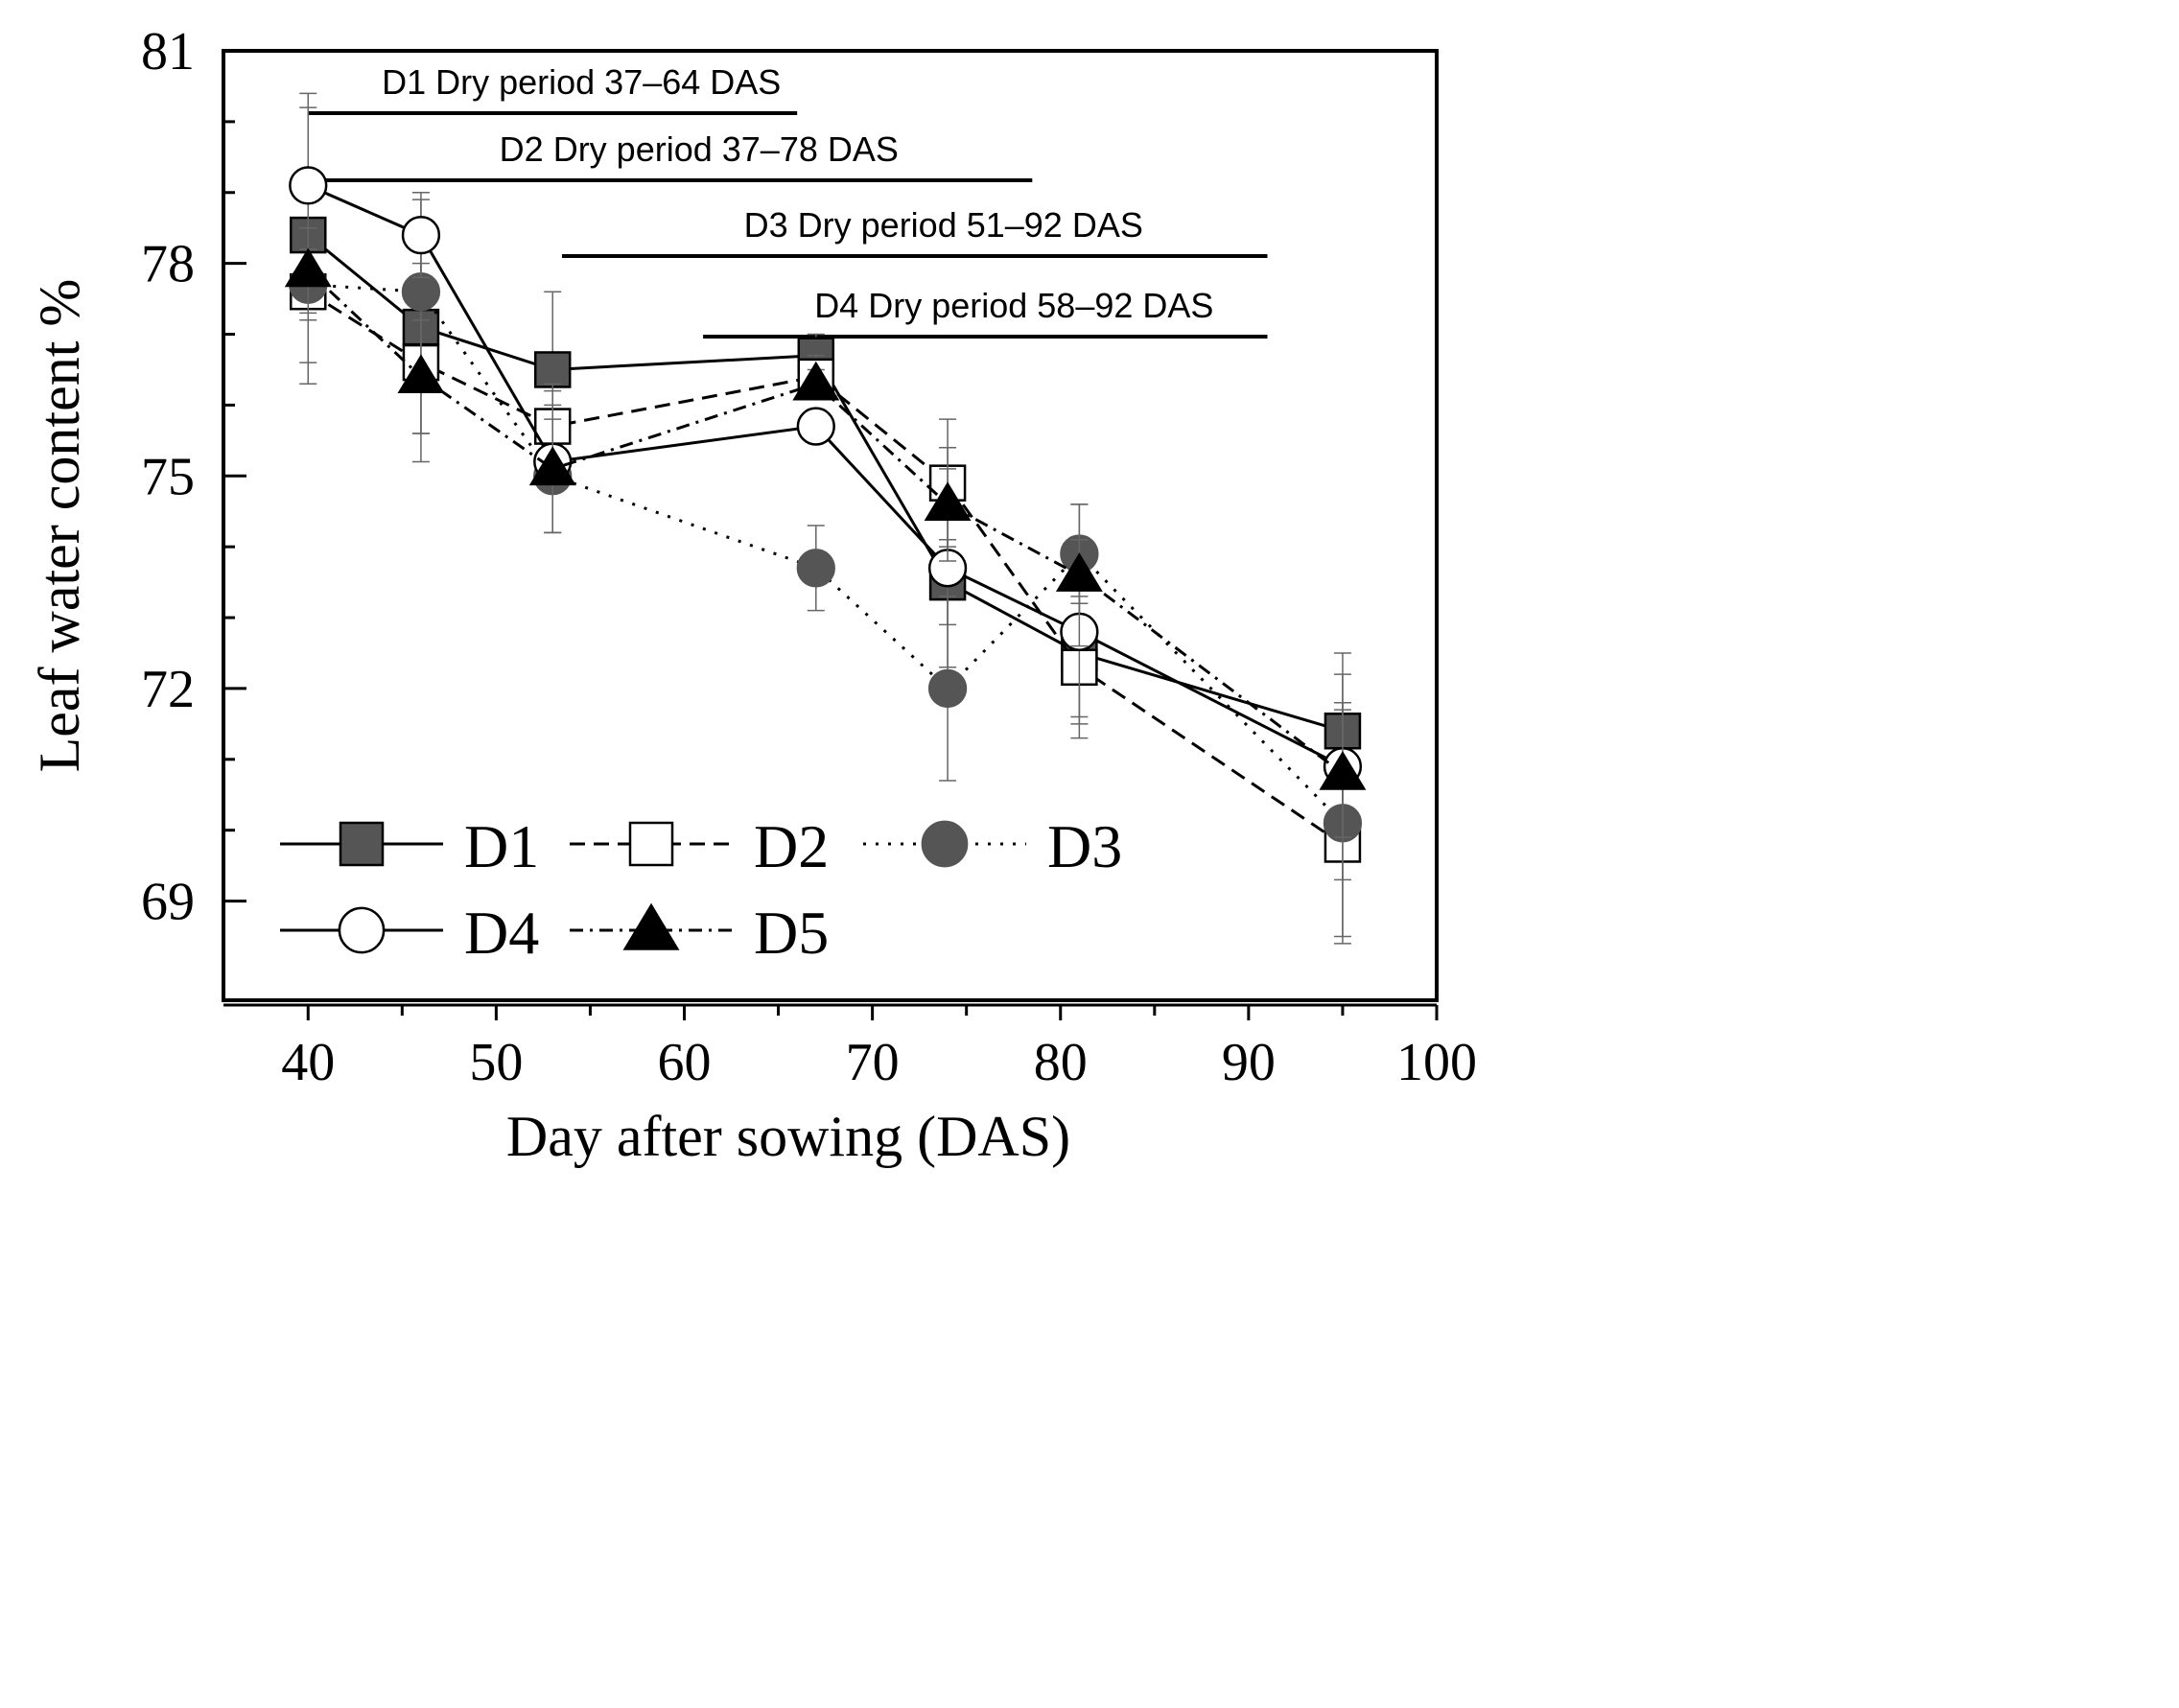 The width and height of the screenshot is (2179, 1708). What do you see at coordinates (1013, 306) in the screenshot?
I see `dry-period-label: D4 Dry period 58–92 DAS` at bounding box center [1013, 306].